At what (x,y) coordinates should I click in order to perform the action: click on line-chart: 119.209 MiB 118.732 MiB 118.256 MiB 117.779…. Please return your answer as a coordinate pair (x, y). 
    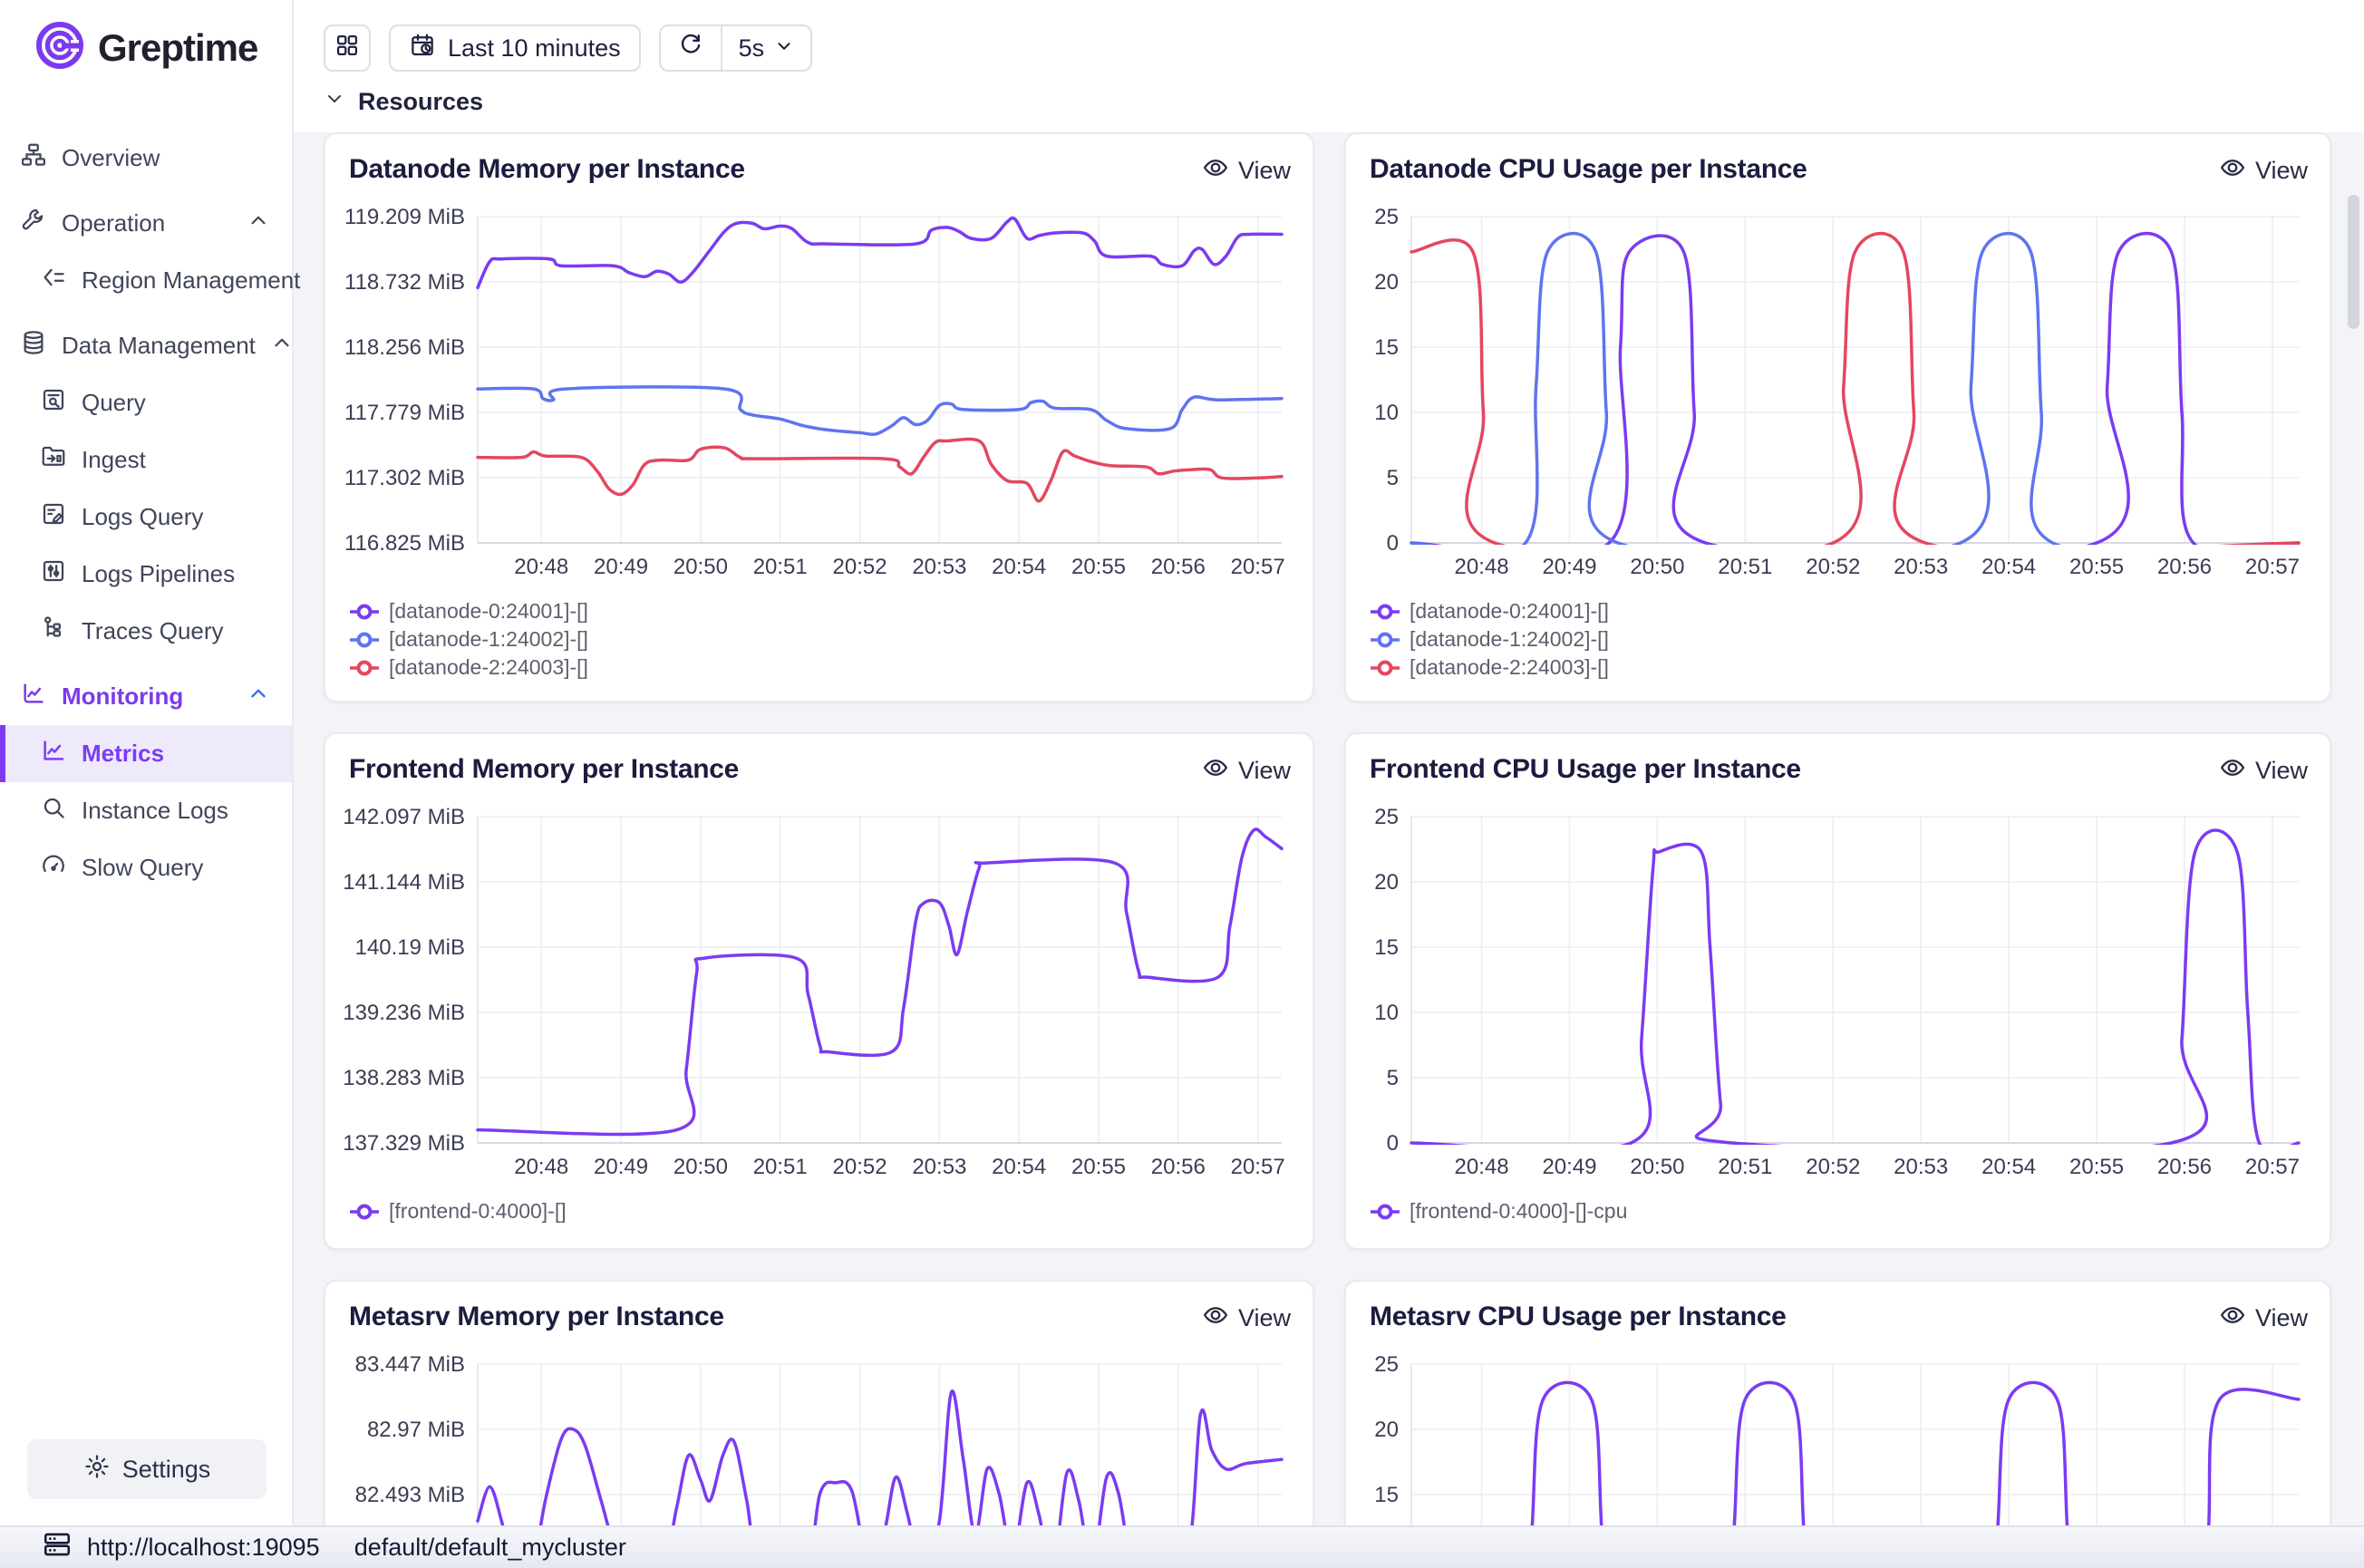
    Looking at the image, I should click on (819, 393).